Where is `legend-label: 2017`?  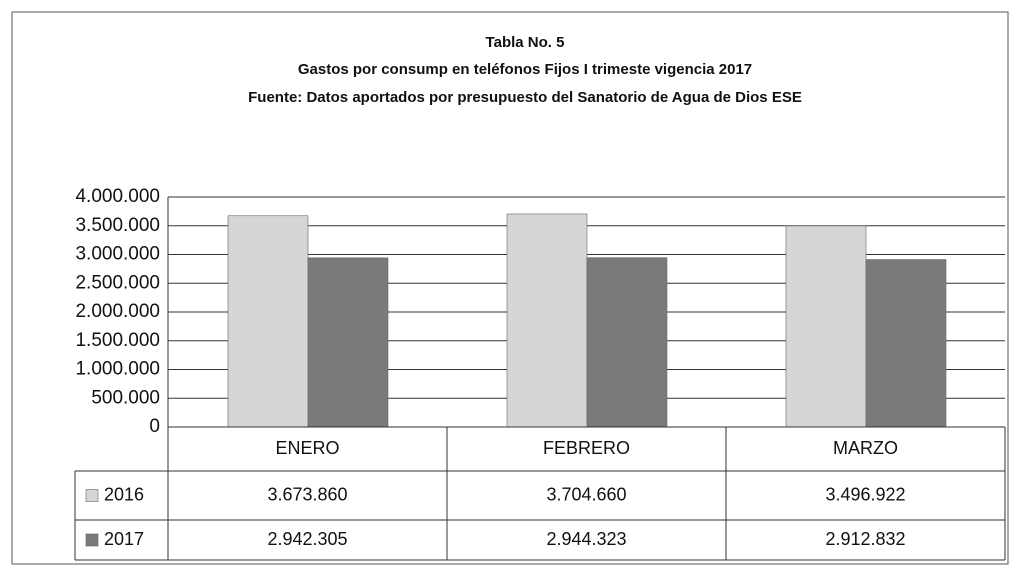 legend-label: 2017 is located at coordinates (124, 539).